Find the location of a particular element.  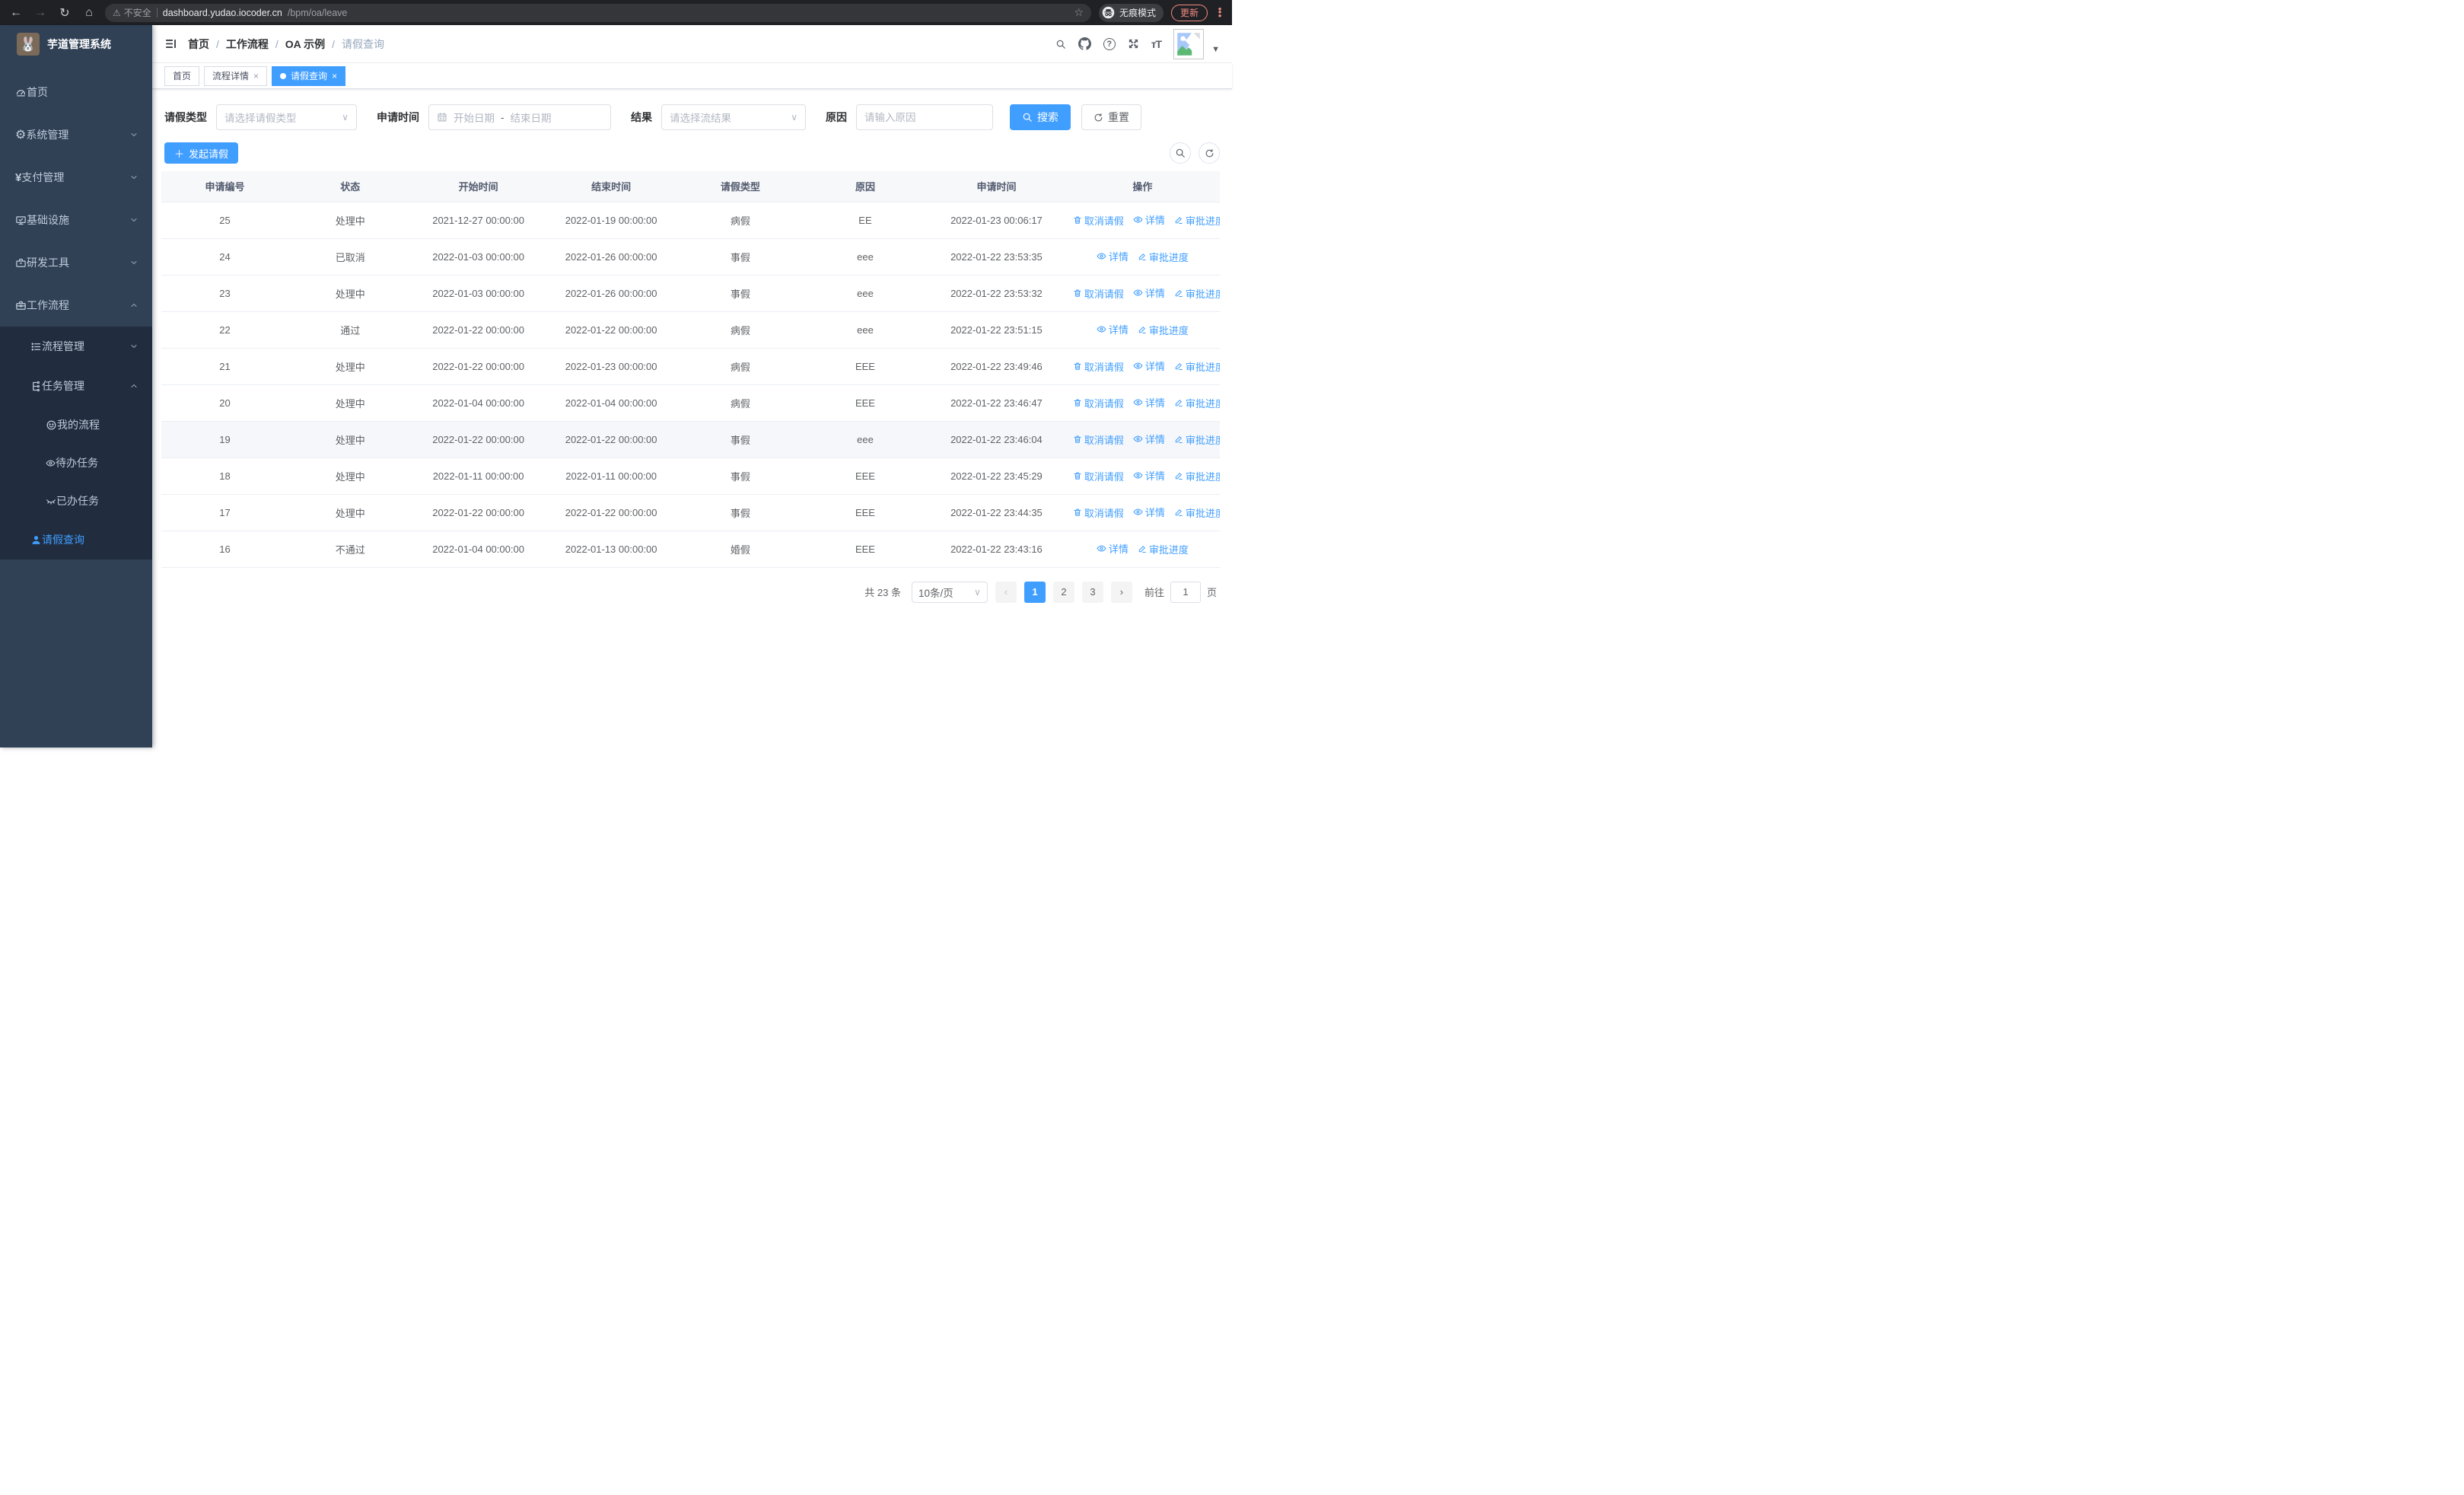

cell-start: 2022-01-03 00:00:00 is located at coordinates (478, 257).